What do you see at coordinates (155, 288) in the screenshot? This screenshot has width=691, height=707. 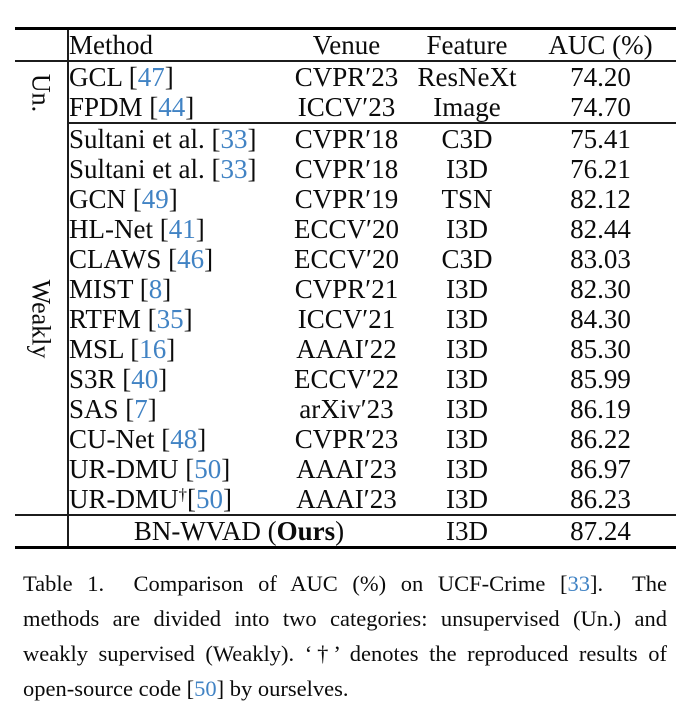 I see `citation-link: 8` at bounding box center [155, 288].